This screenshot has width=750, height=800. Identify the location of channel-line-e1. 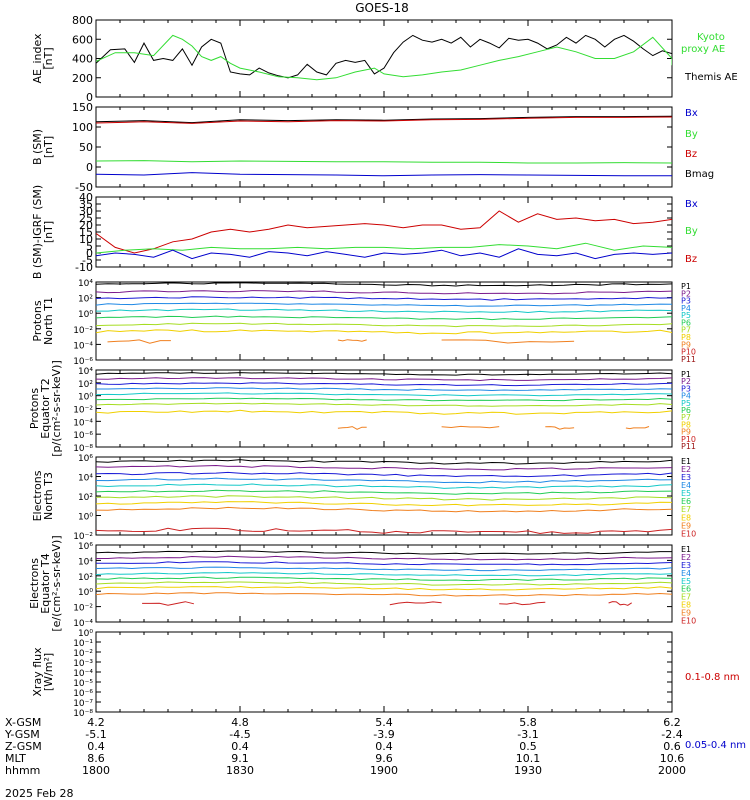
(384, 462).